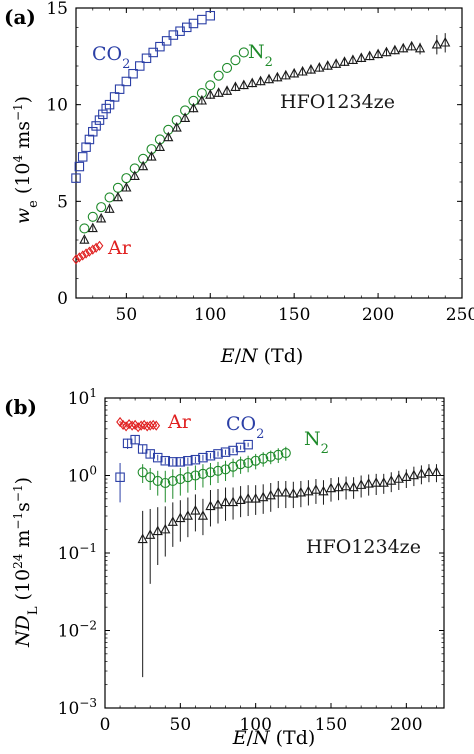 The width and height of the screenshot is (474, 754). I want to click on y-tick-label: 10⁻¹, so click(77, 552).